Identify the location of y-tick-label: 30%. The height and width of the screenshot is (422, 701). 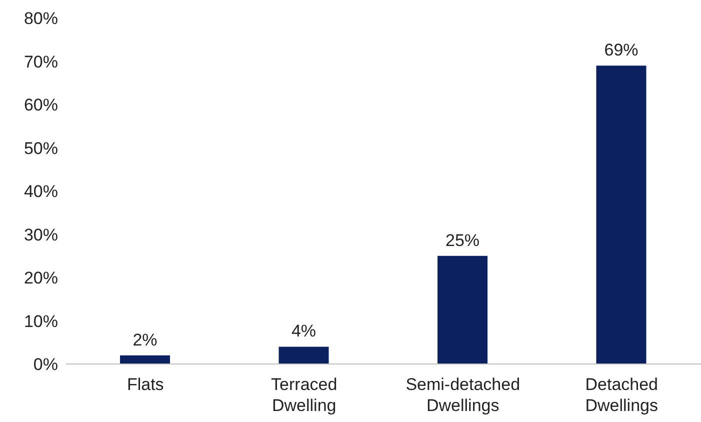
(41, 234).